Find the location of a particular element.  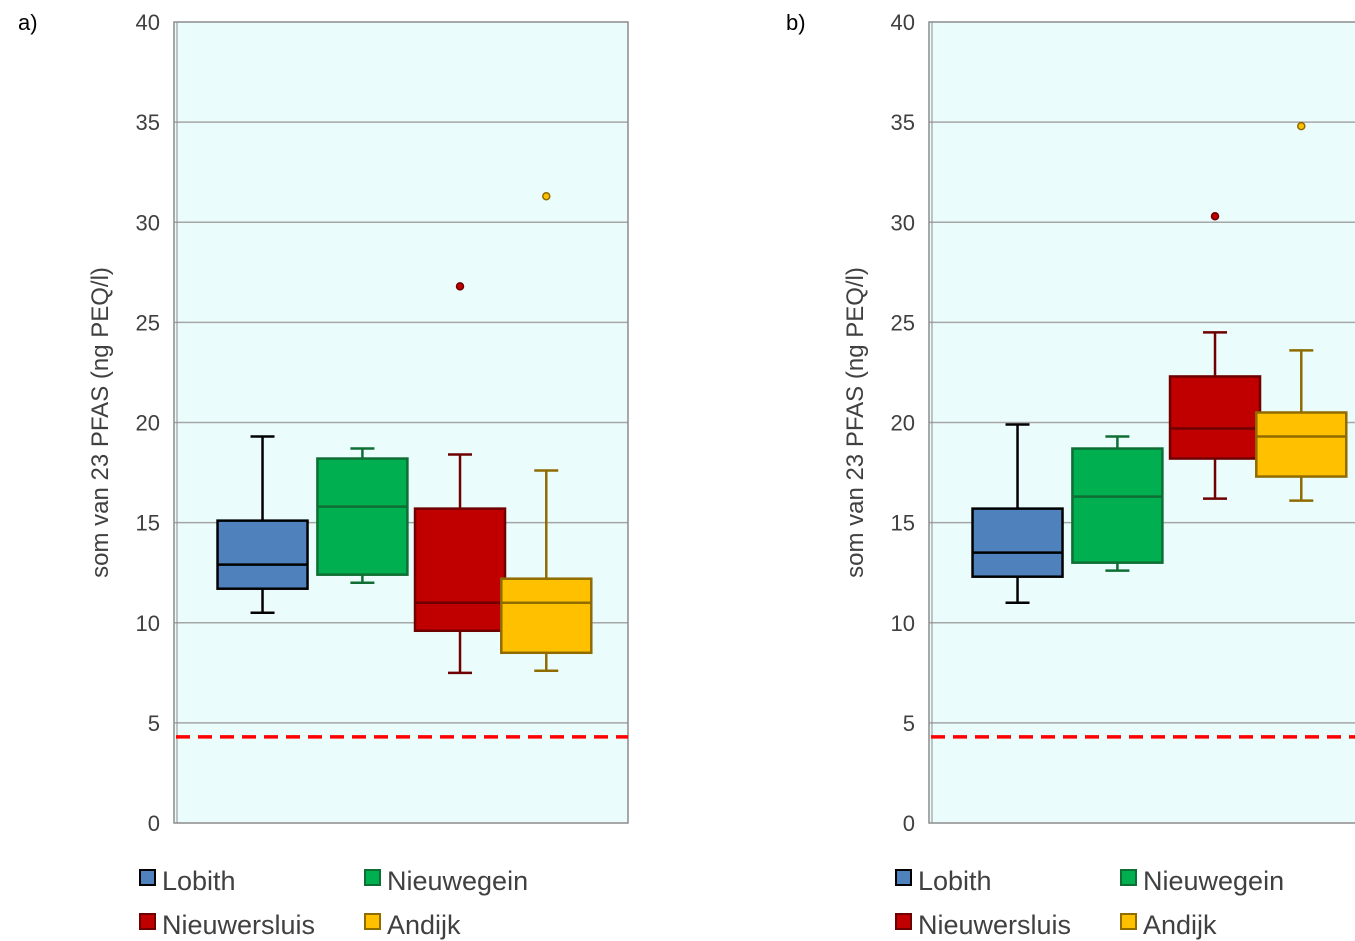

panel-label: b) is located at coordinates (796, 22).